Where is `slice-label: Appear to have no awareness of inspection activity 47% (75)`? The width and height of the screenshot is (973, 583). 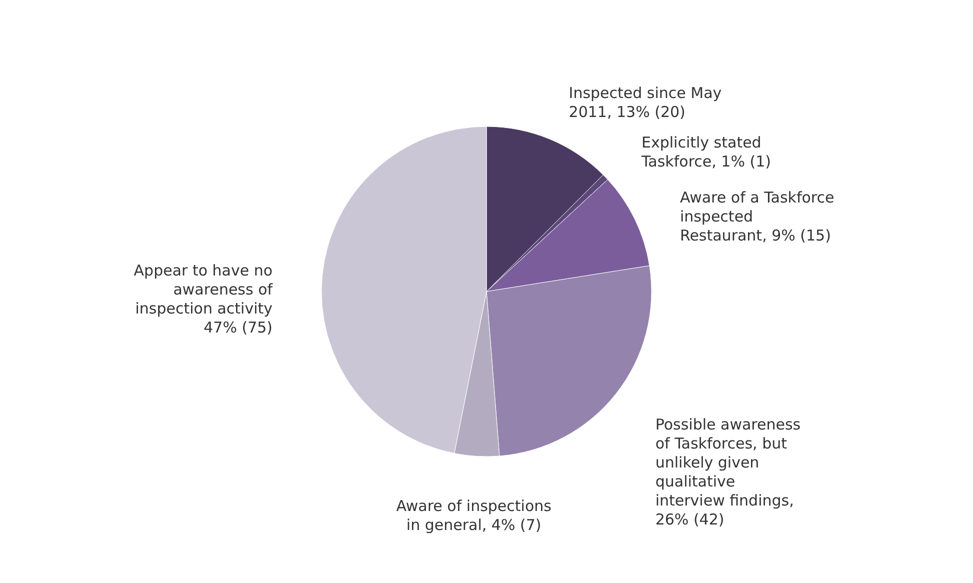 slice-label: Appear to have no awareness of inspection activity 47% (75) is located at coordinates (204, 298).